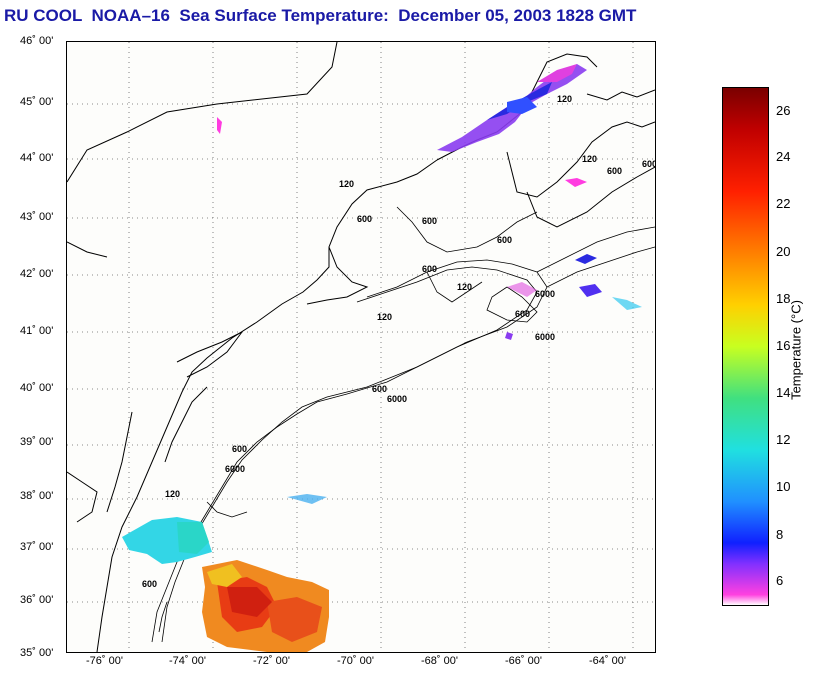  What do you see at coordinates (104, 661) in the screenshot?
I see `lon-label: -76˚ 00'` at bounding box center [104, 661].